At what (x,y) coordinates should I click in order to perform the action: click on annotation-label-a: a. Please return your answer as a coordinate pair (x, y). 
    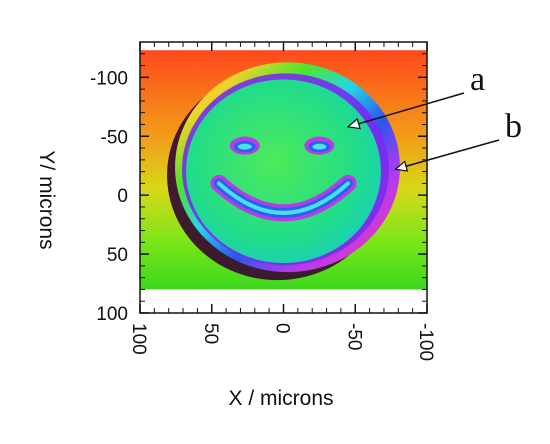
    Looking at the image, I should click on (477, 79).